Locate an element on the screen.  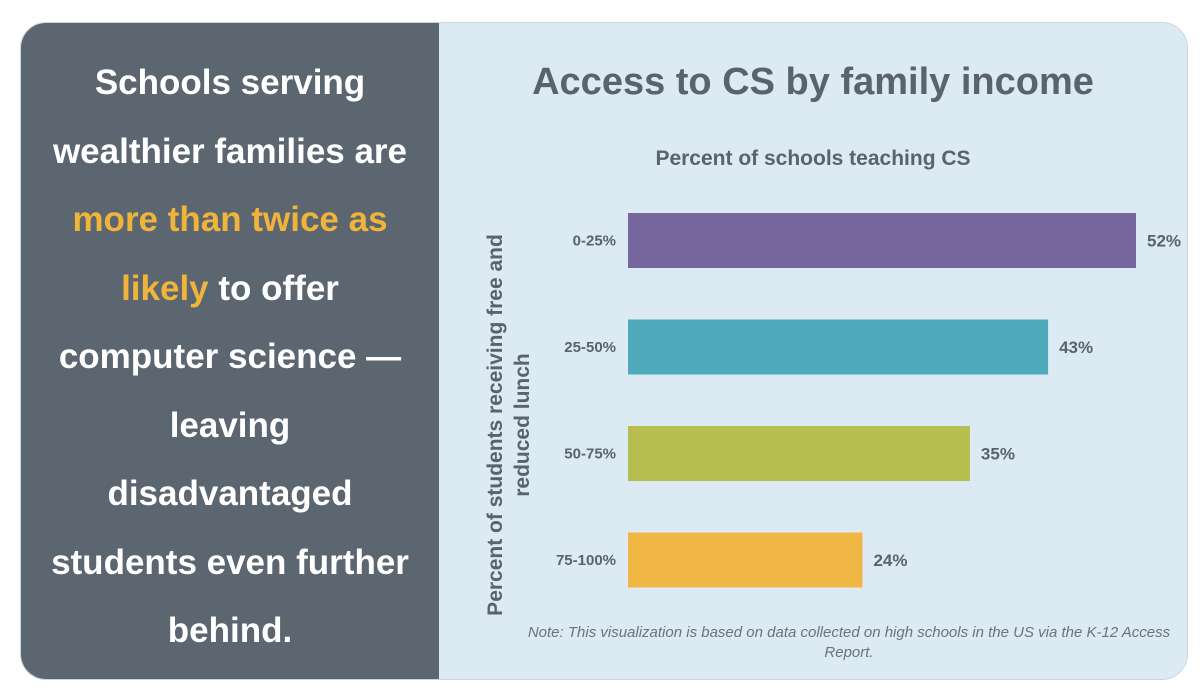
value-label: 24% is located at coordinates (890, 560).